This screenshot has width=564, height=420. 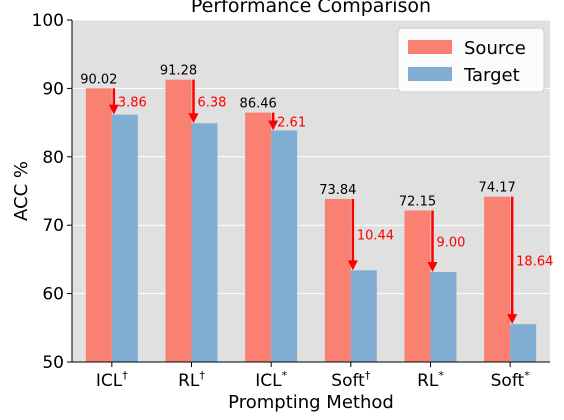 I want to click on x-tick-label: Soft†, so click(x=351, y=380).